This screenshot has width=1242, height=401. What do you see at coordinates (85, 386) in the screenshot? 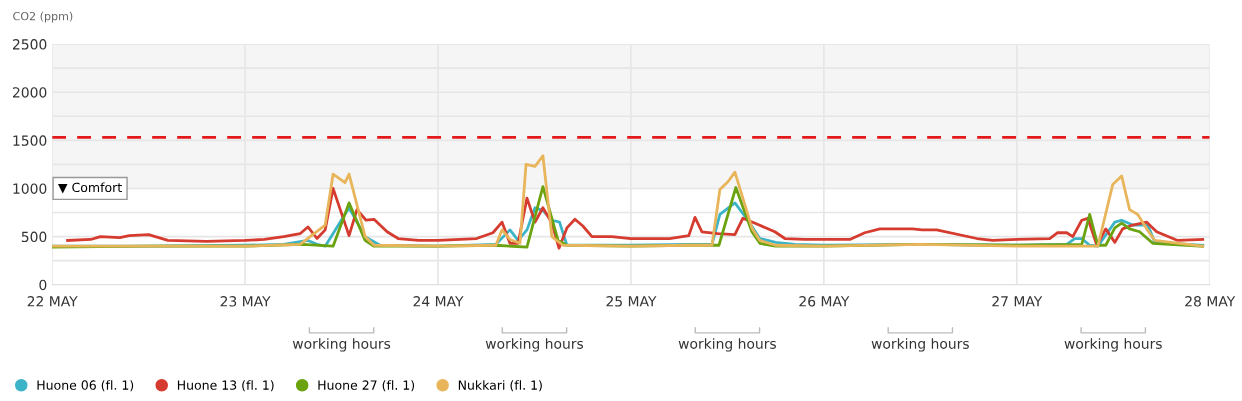
I see `legend-label: Huone 06 (fl. 1)` at bounding box center [85, 386].